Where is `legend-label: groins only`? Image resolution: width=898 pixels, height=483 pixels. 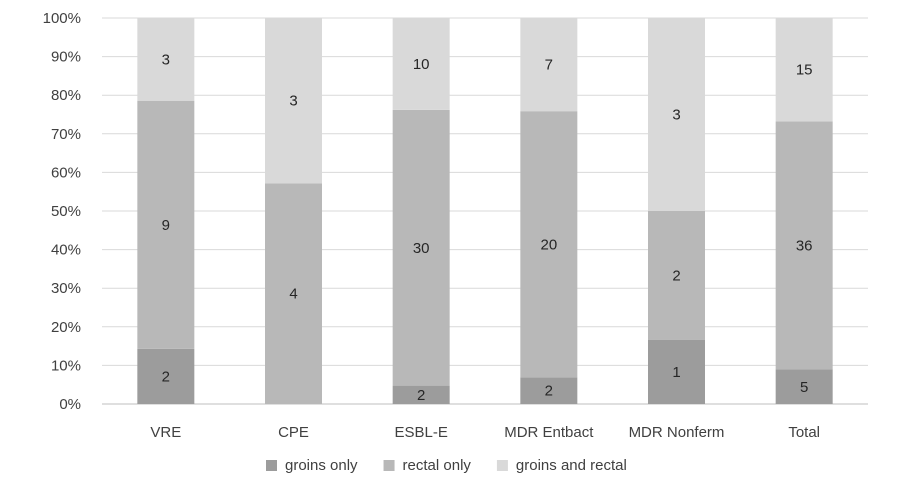 legend-label: groins only is located at coordinates (321, 465).